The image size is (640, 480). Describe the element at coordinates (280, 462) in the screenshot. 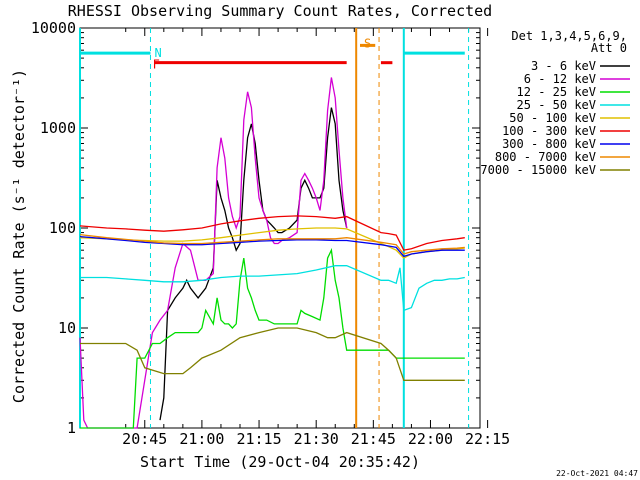

I see `x-axis-label: Start Time (29-Oct-04 20:35:42)` at that location.